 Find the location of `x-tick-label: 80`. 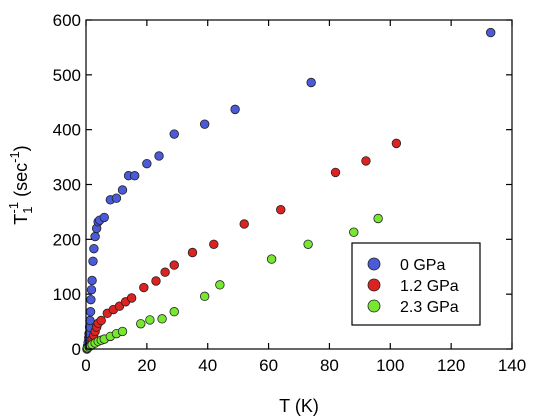

x-tick-label: 80 is located at coordinates (329, 365).